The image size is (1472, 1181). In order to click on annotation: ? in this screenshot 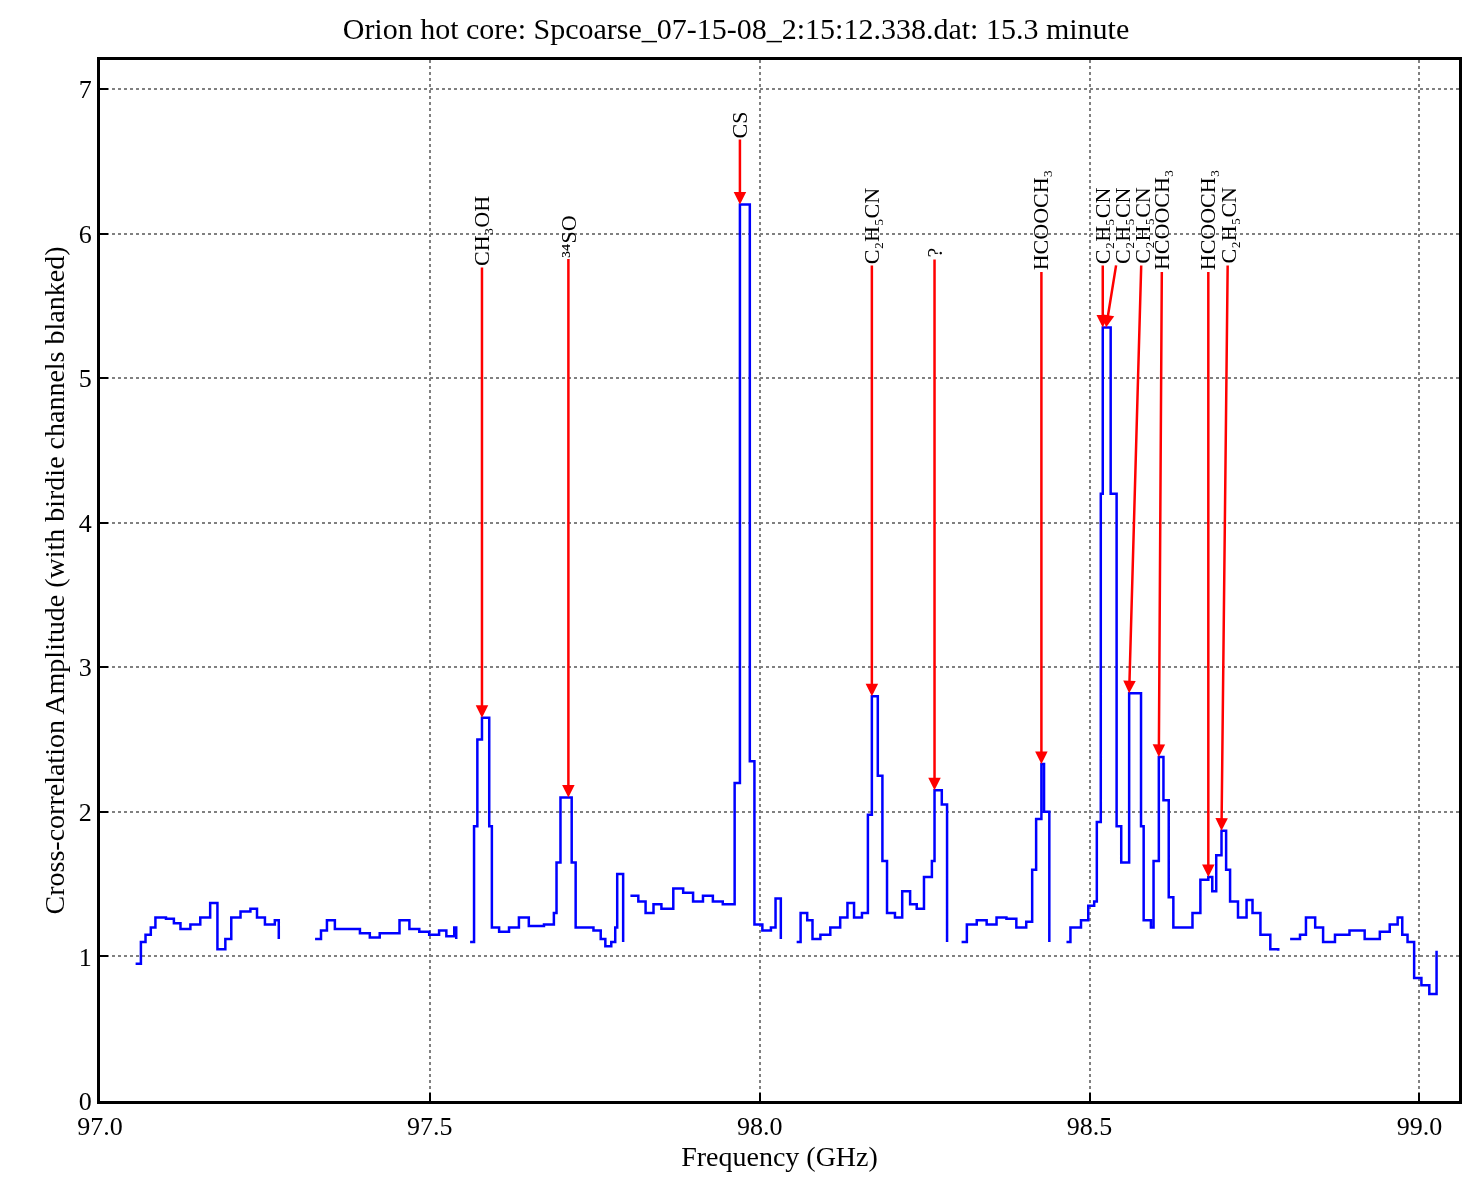, I will do `click(934, 252)`.